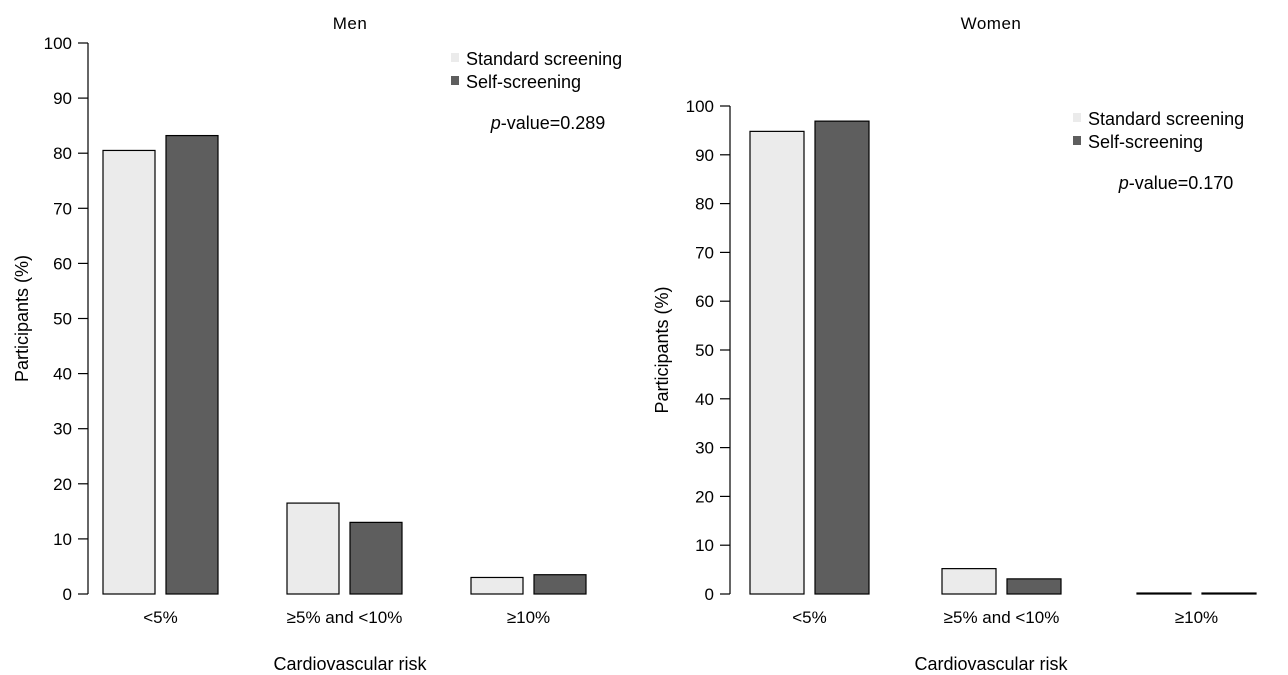 This screenshot has width=1288, height=675. What do you see at coordinates (350, 23) in the screenshot?
I see `chart-title: Men` at bounding box center [350, 23].